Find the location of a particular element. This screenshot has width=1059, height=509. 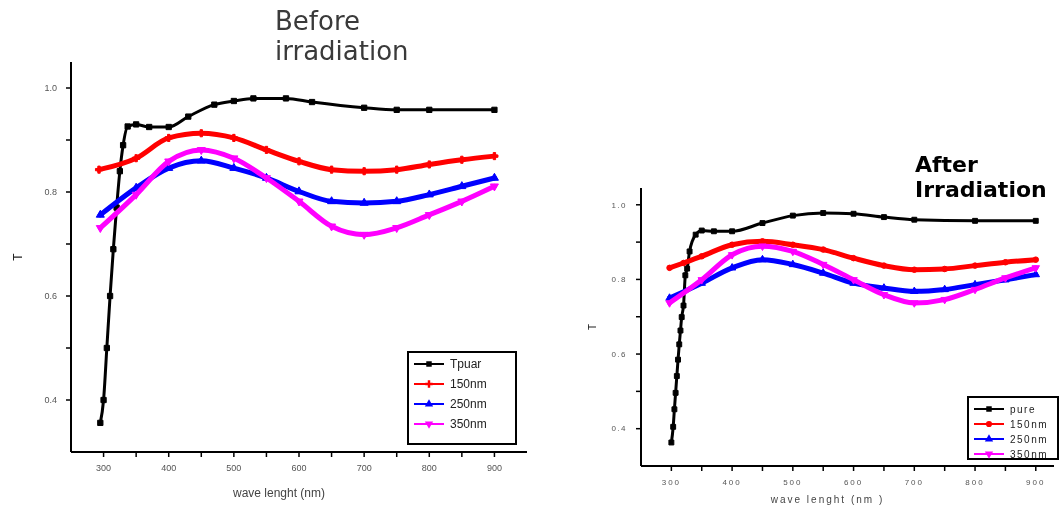

x-axis-title: wave lenght (nm) is located at coordinates (278, 493).